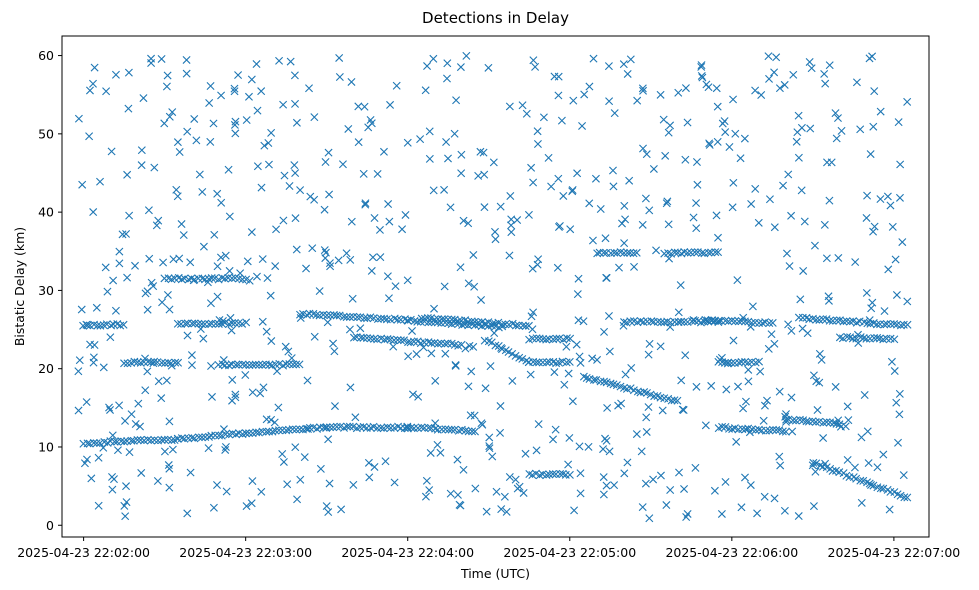 The image size is (979, 590). What do you see at coordinates (46, 212) in the screenshot?
I see `y-tick-label: 40` at bounding box center [46, 212].